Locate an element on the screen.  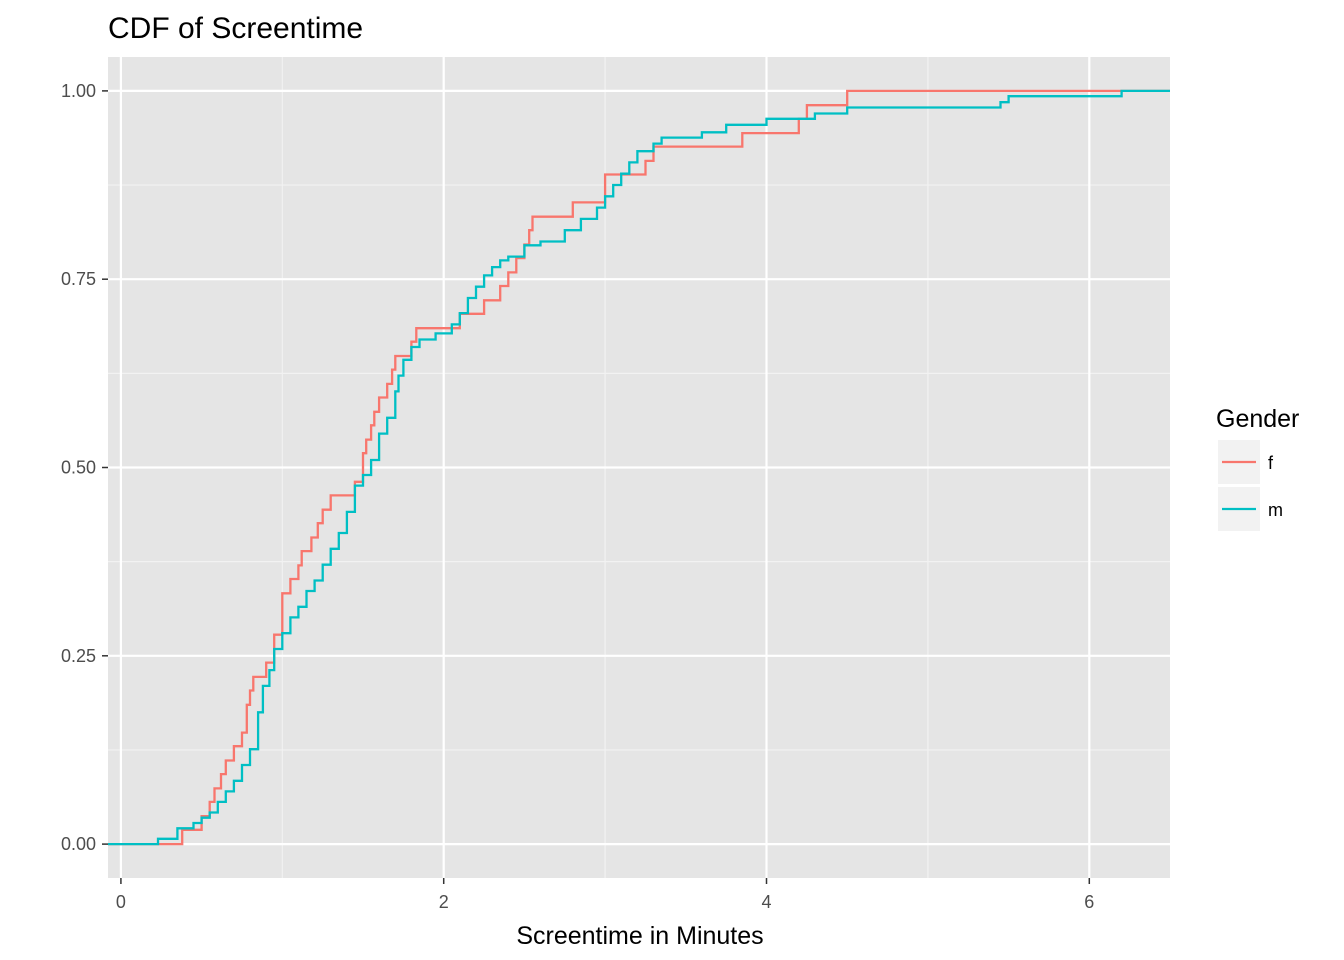
y-tick-label: 0.00 is located at coordinates (78, 844).